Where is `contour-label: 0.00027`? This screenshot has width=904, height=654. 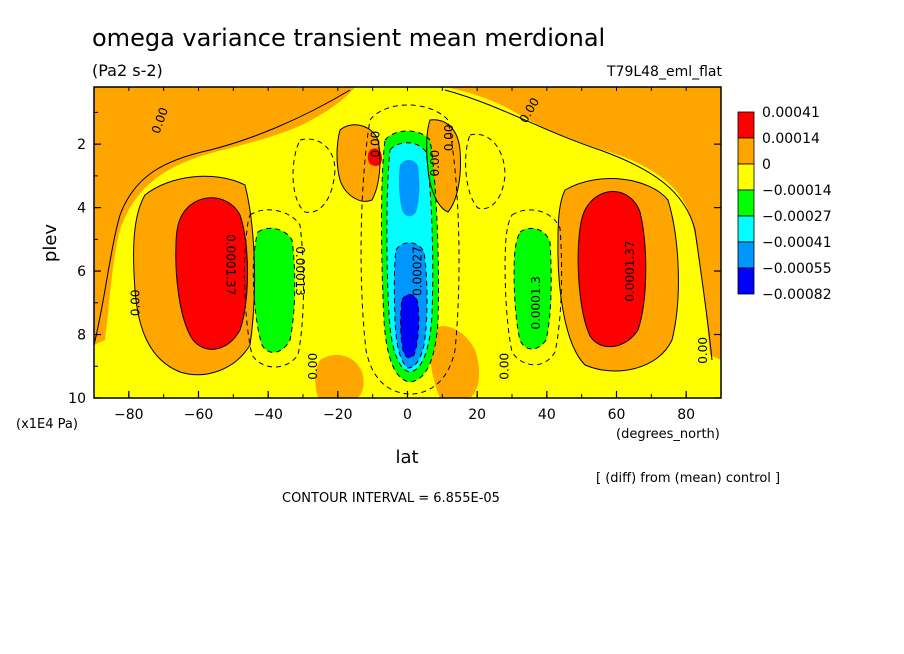 contour-label: 0.00027 is located at coordinates (417, 271).